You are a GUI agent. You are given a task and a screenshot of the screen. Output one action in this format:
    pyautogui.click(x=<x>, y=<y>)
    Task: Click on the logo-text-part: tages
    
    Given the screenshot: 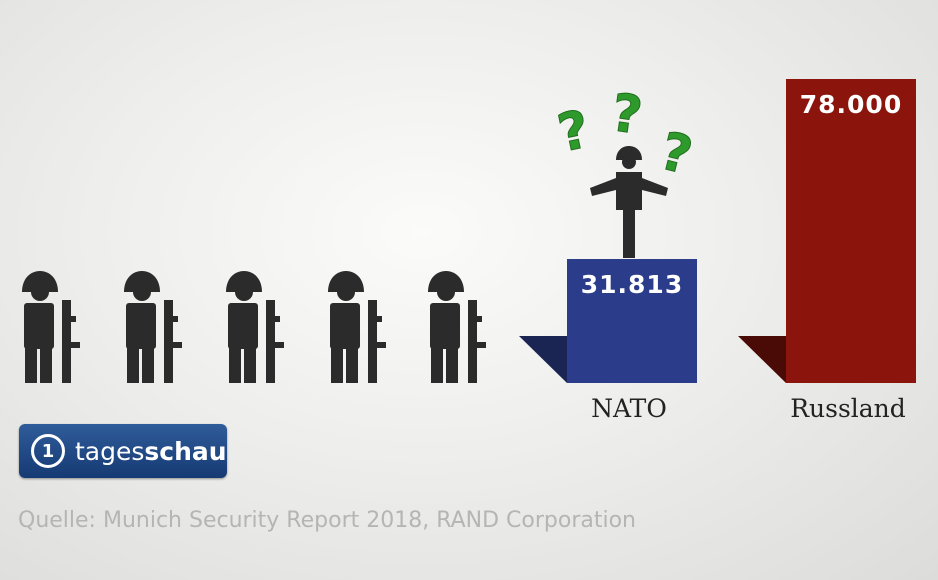 What is the action you would take?
    pyautogui.click(x=110, y=451)
    